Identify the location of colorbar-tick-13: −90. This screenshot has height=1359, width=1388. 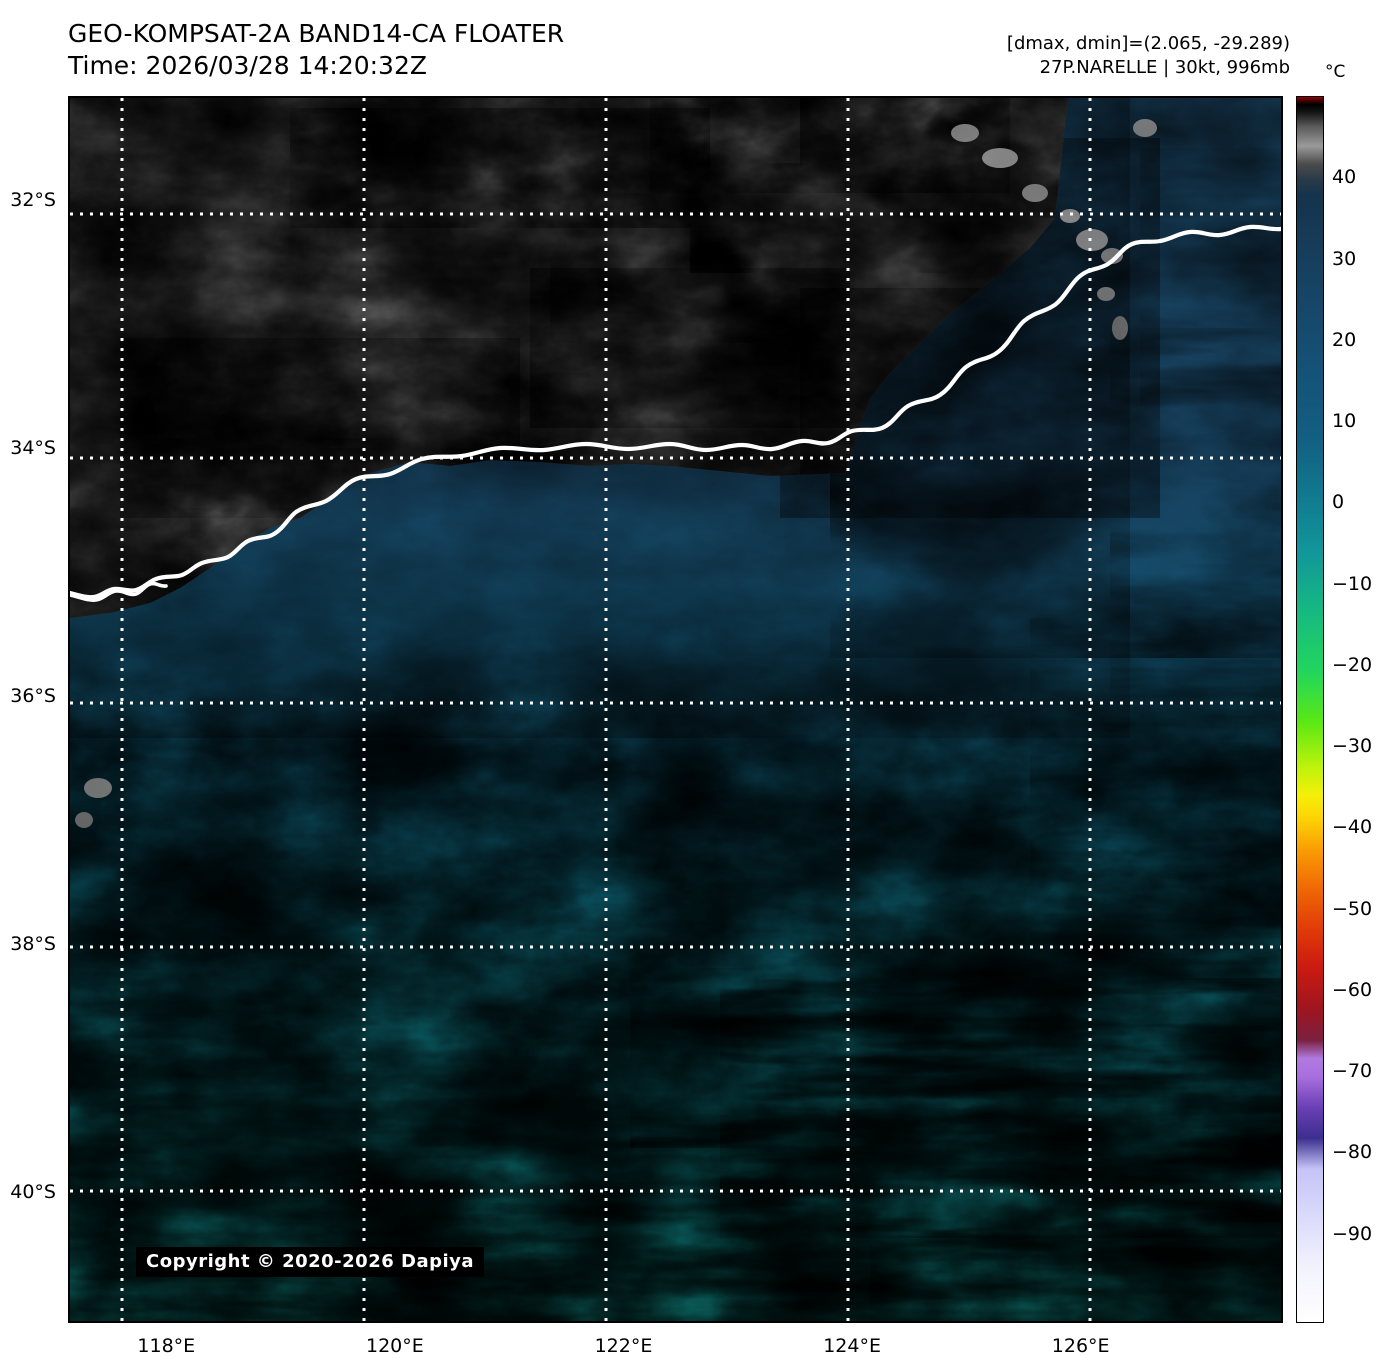
(1352, 1233).